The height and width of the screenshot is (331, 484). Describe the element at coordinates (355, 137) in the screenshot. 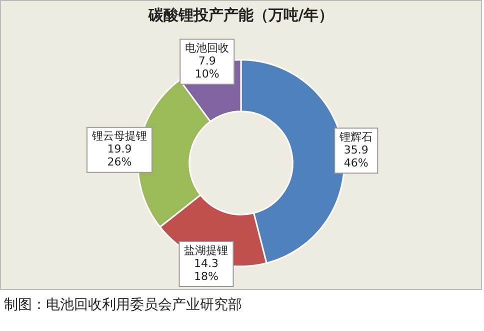

I see `slice-label: 锂辉石` at that location.